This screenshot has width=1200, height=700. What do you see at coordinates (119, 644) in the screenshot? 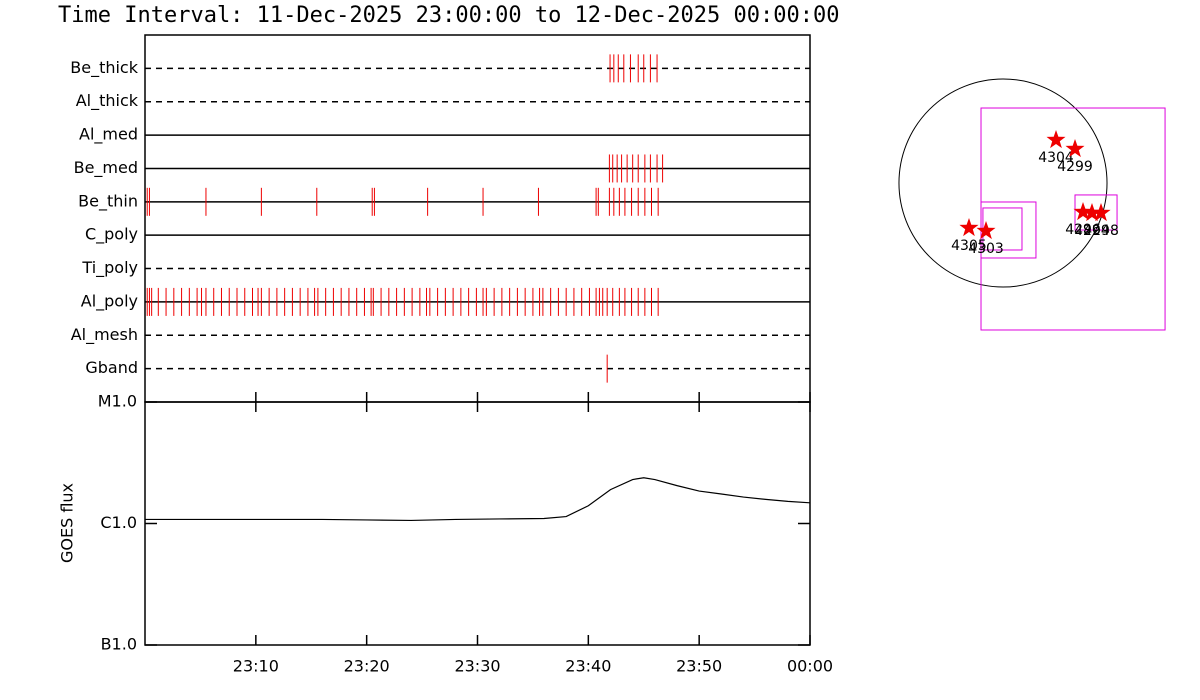
I see `y-tick-label: B1.0` at bounding box center [119, 644].